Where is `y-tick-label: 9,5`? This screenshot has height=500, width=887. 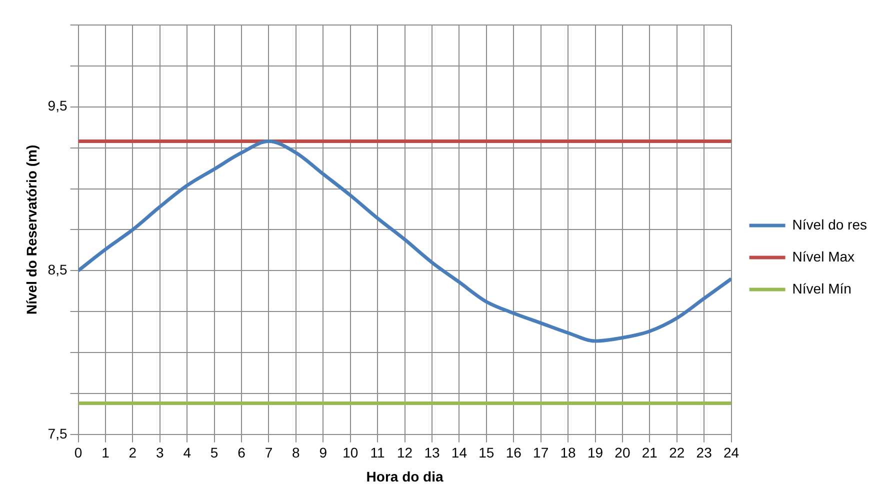
y-tick-label: 9,5 is located at coordinates (58, 106).